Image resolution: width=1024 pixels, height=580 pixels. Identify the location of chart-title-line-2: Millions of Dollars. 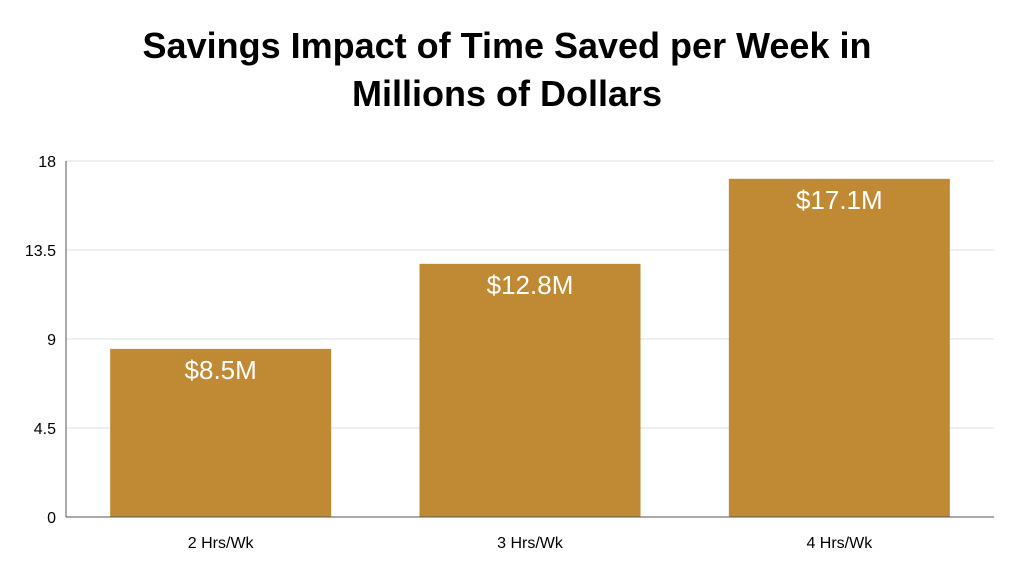
(507, 93).